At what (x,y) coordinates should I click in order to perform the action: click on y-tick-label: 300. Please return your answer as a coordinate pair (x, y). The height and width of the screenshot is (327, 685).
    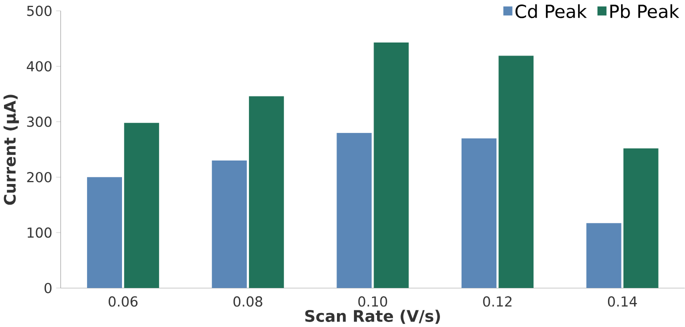
    Looking at the image, I should click on (39, 121).